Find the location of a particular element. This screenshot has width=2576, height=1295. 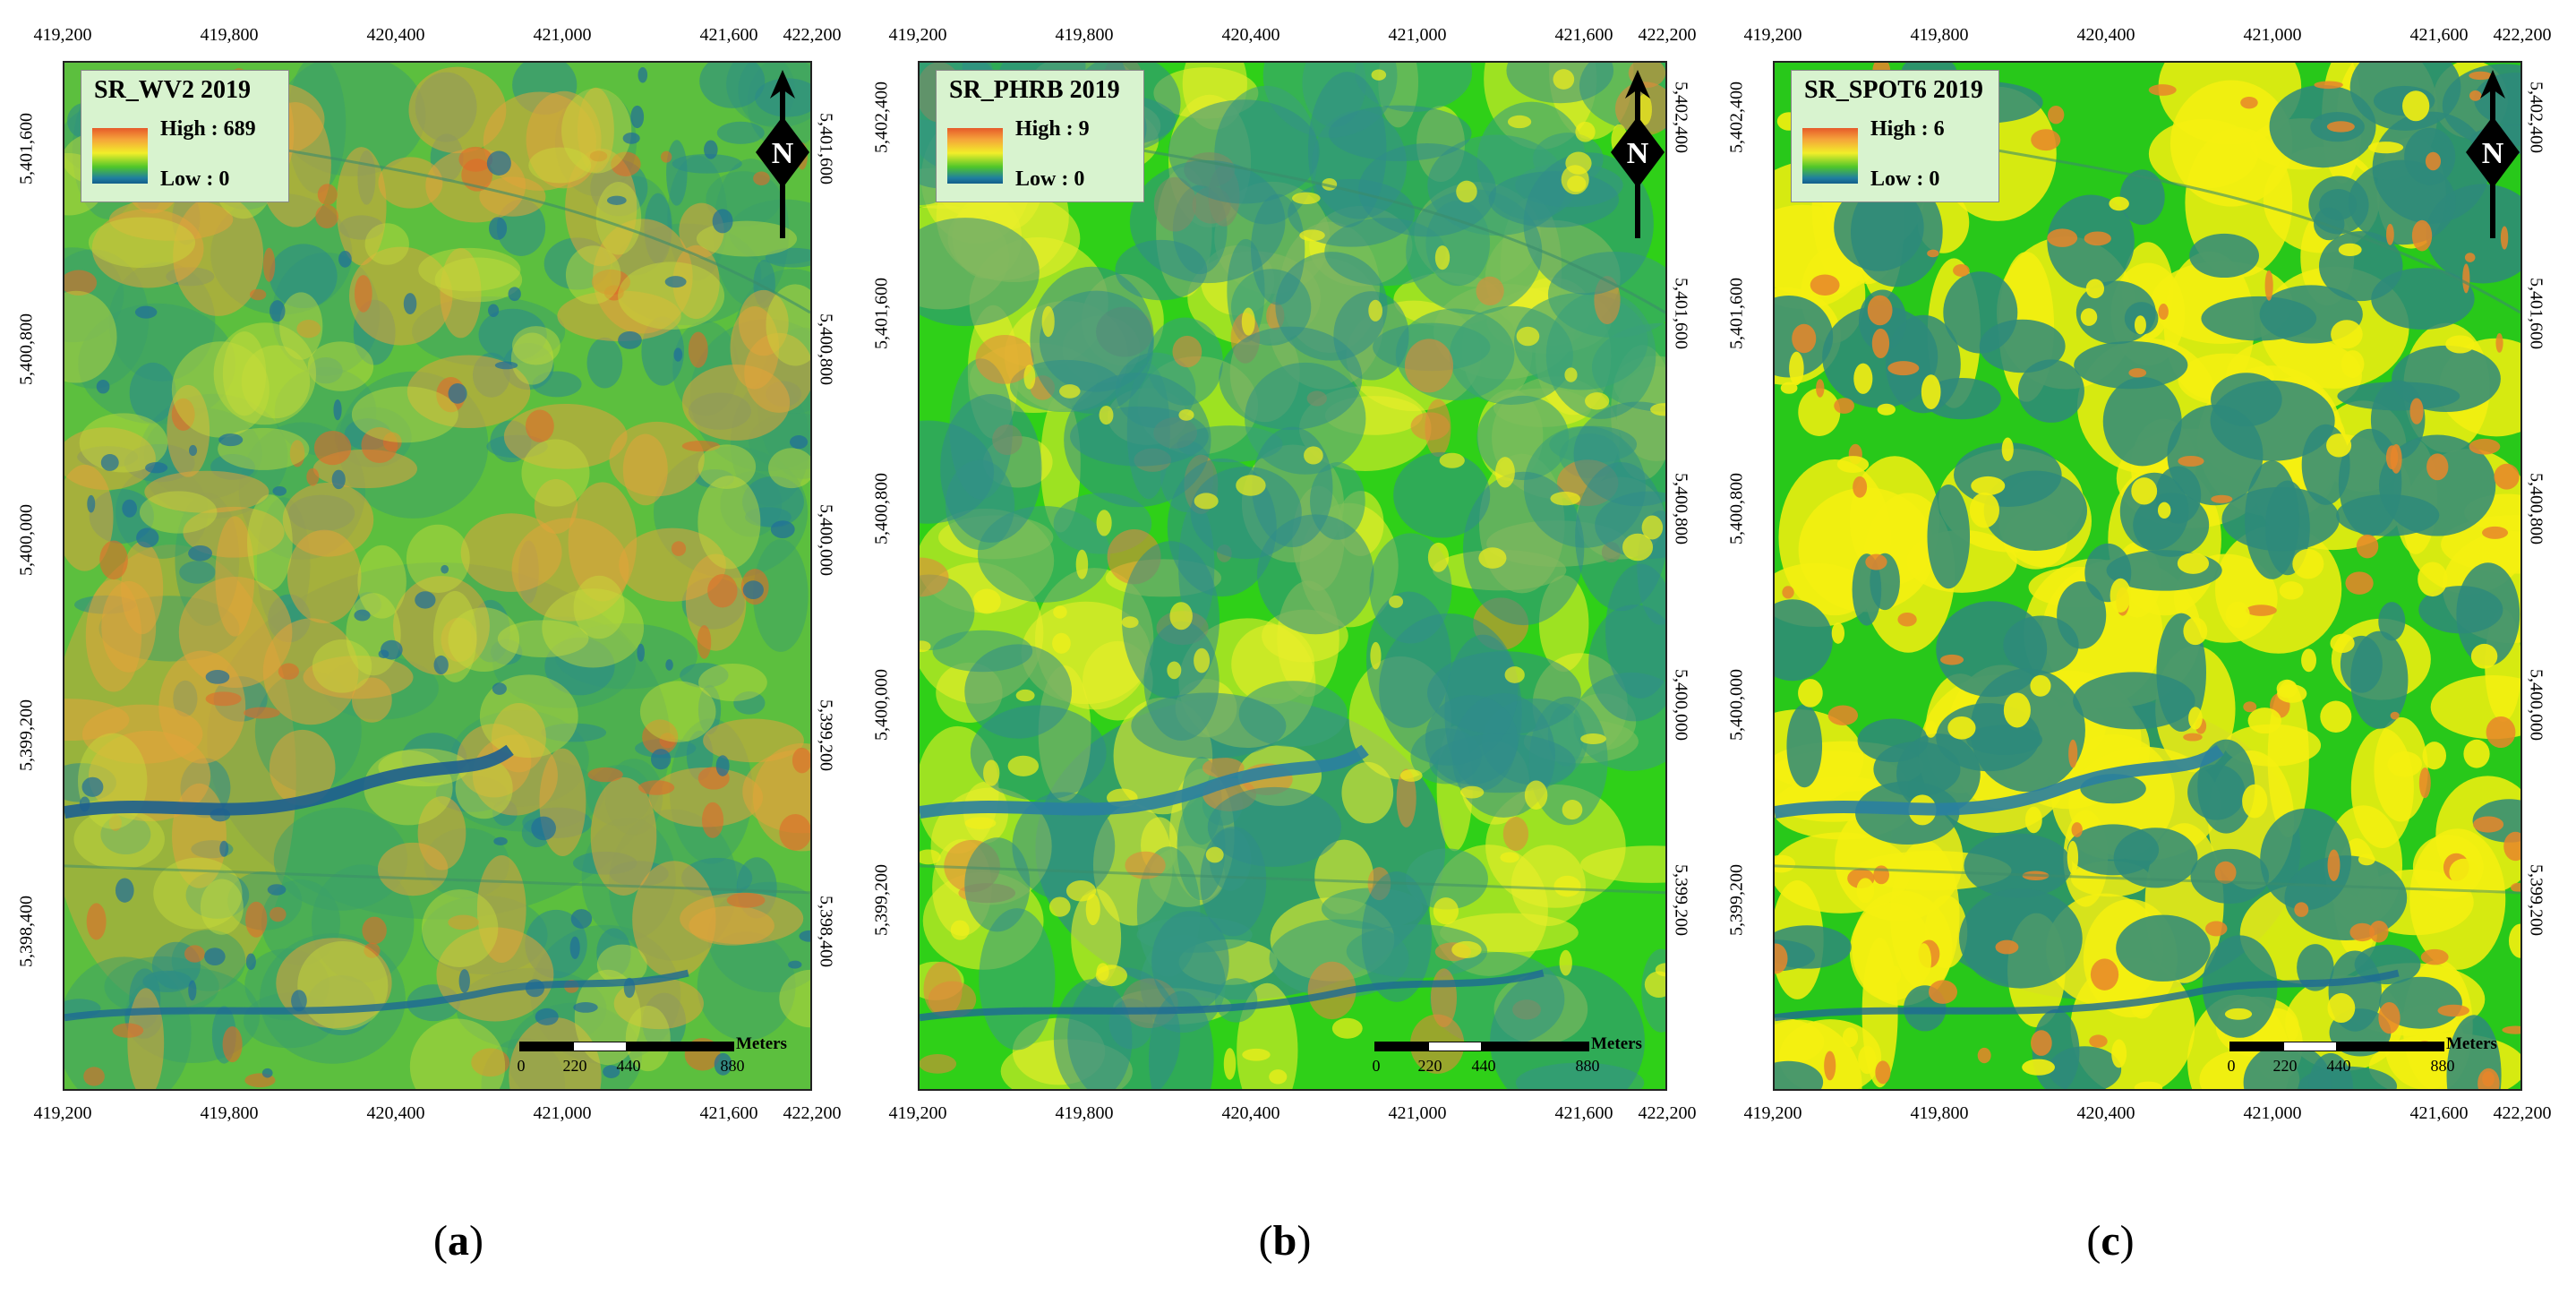

y-tick-right-0: 5,401,600 is located at coordinates (826, 148).